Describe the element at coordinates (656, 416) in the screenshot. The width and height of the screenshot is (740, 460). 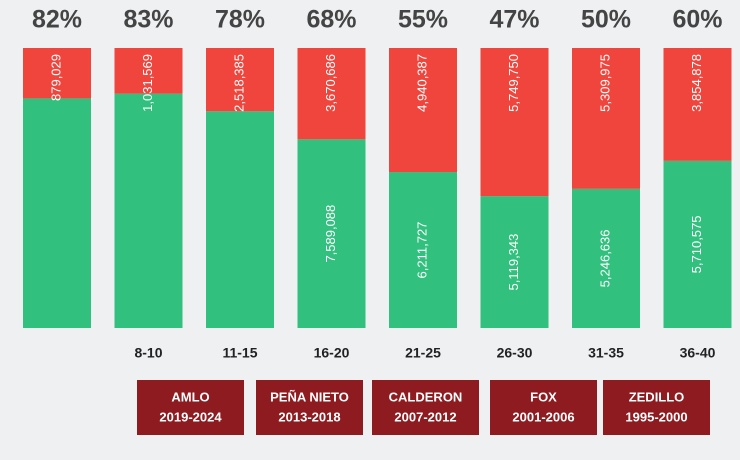
I see `group-years: 1995-2000` at that location.